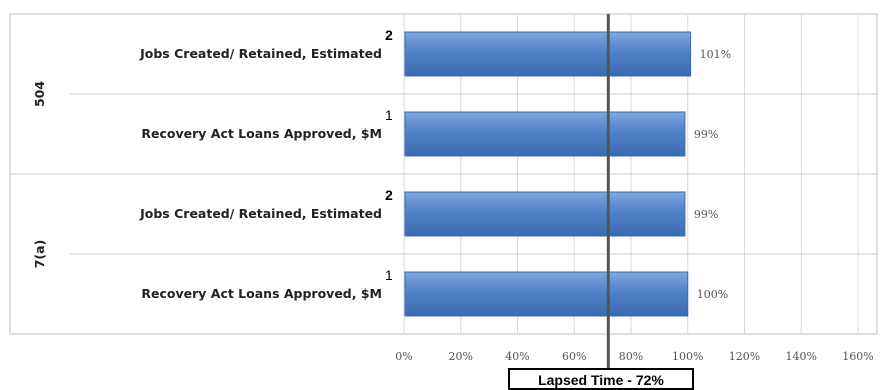 This screenshot has width=892, height=390. Describe the element at coordinates (744, 356) in the screenshot. I see `x-tick-label: 120%` at that location.